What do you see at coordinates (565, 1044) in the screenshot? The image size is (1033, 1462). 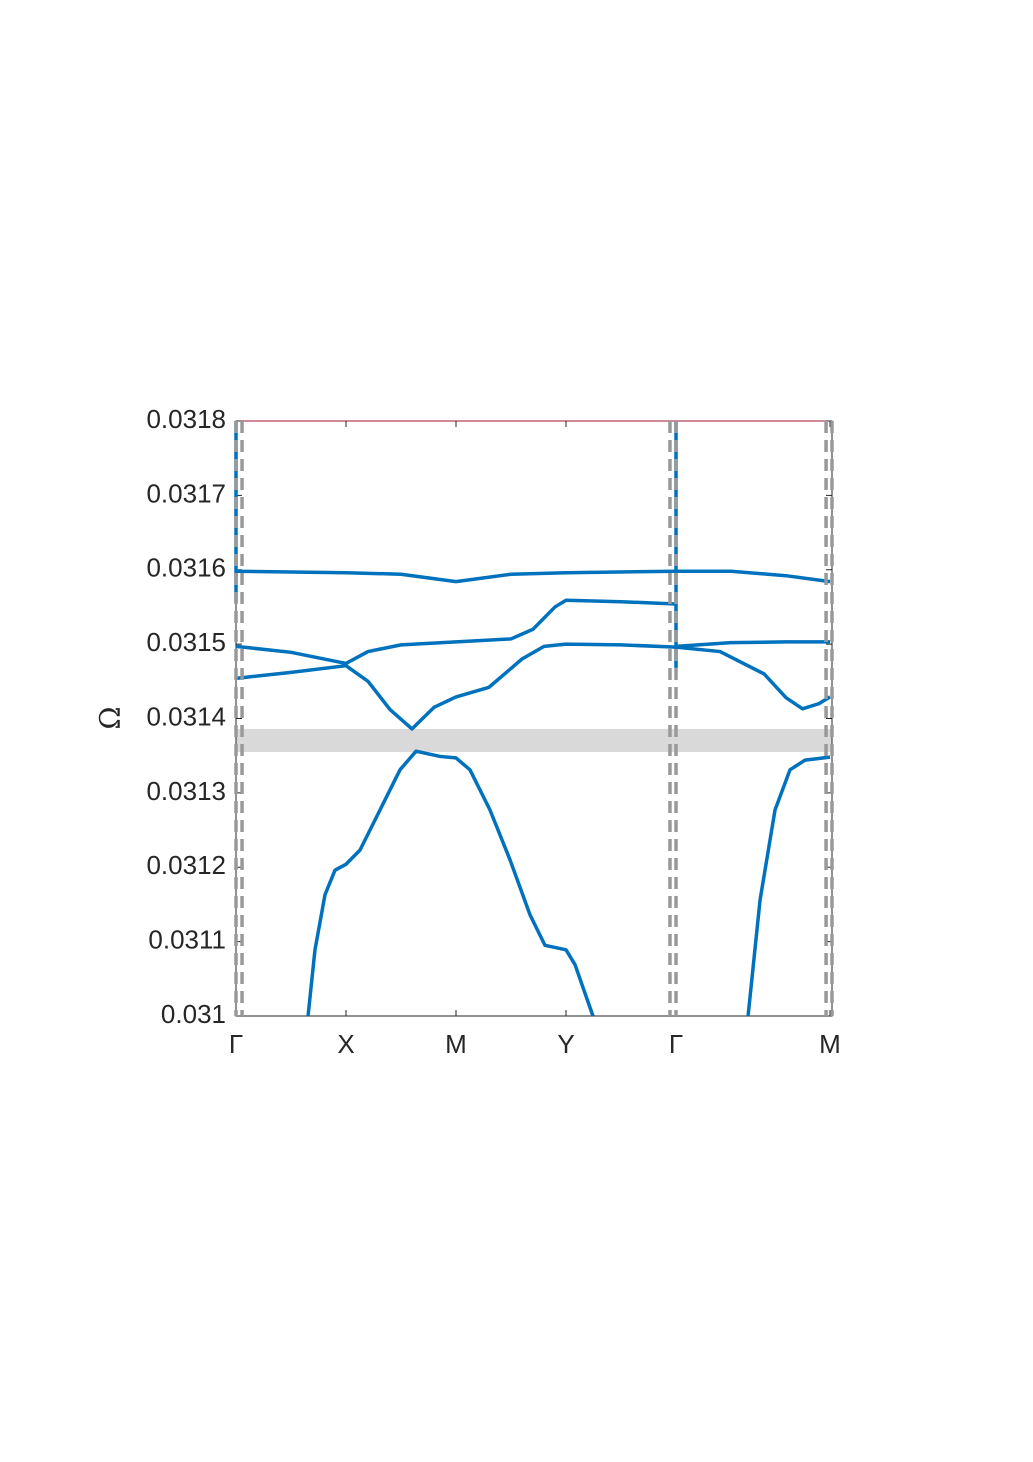 I see `x-tick-label: Y` at bounding box center [565, 1044].